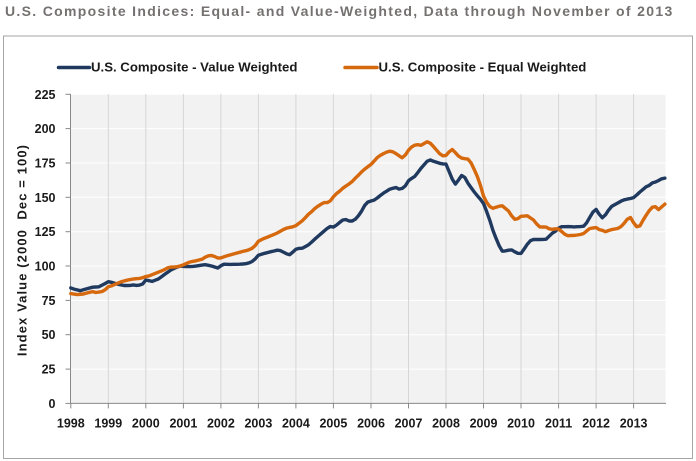 The width and height of the screenshot is (696, 461). I want to click on svg-text: 1999, so click(108, 424).